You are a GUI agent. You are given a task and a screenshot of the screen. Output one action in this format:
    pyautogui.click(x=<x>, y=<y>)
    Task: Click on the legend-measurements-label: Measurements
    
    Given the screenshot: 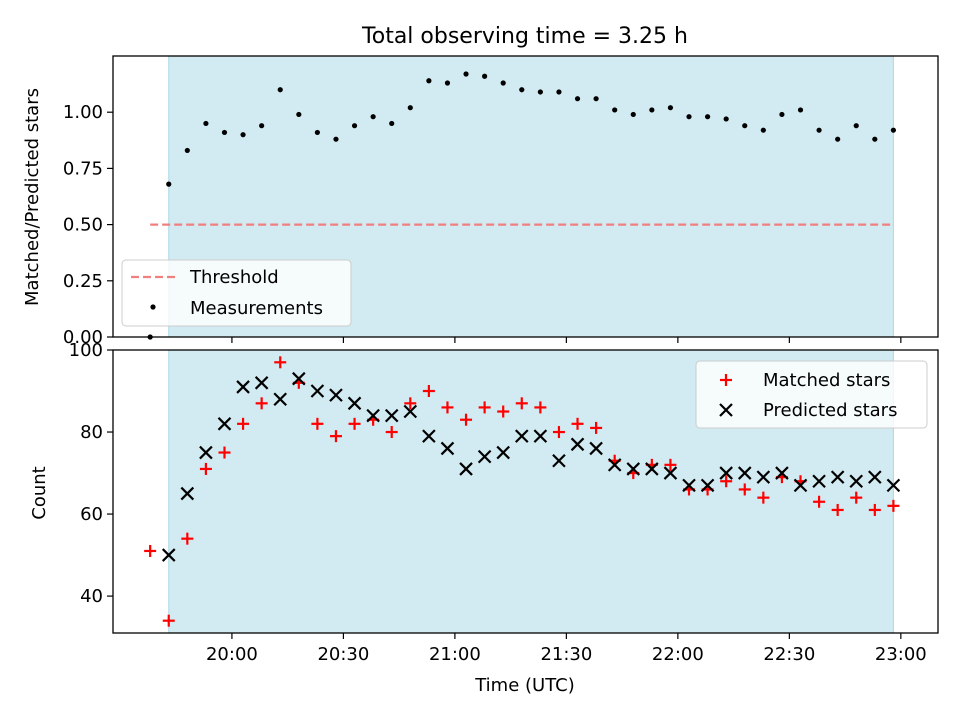 What is the action you would take?
    pyautogui.click(x=256, y=308)
    